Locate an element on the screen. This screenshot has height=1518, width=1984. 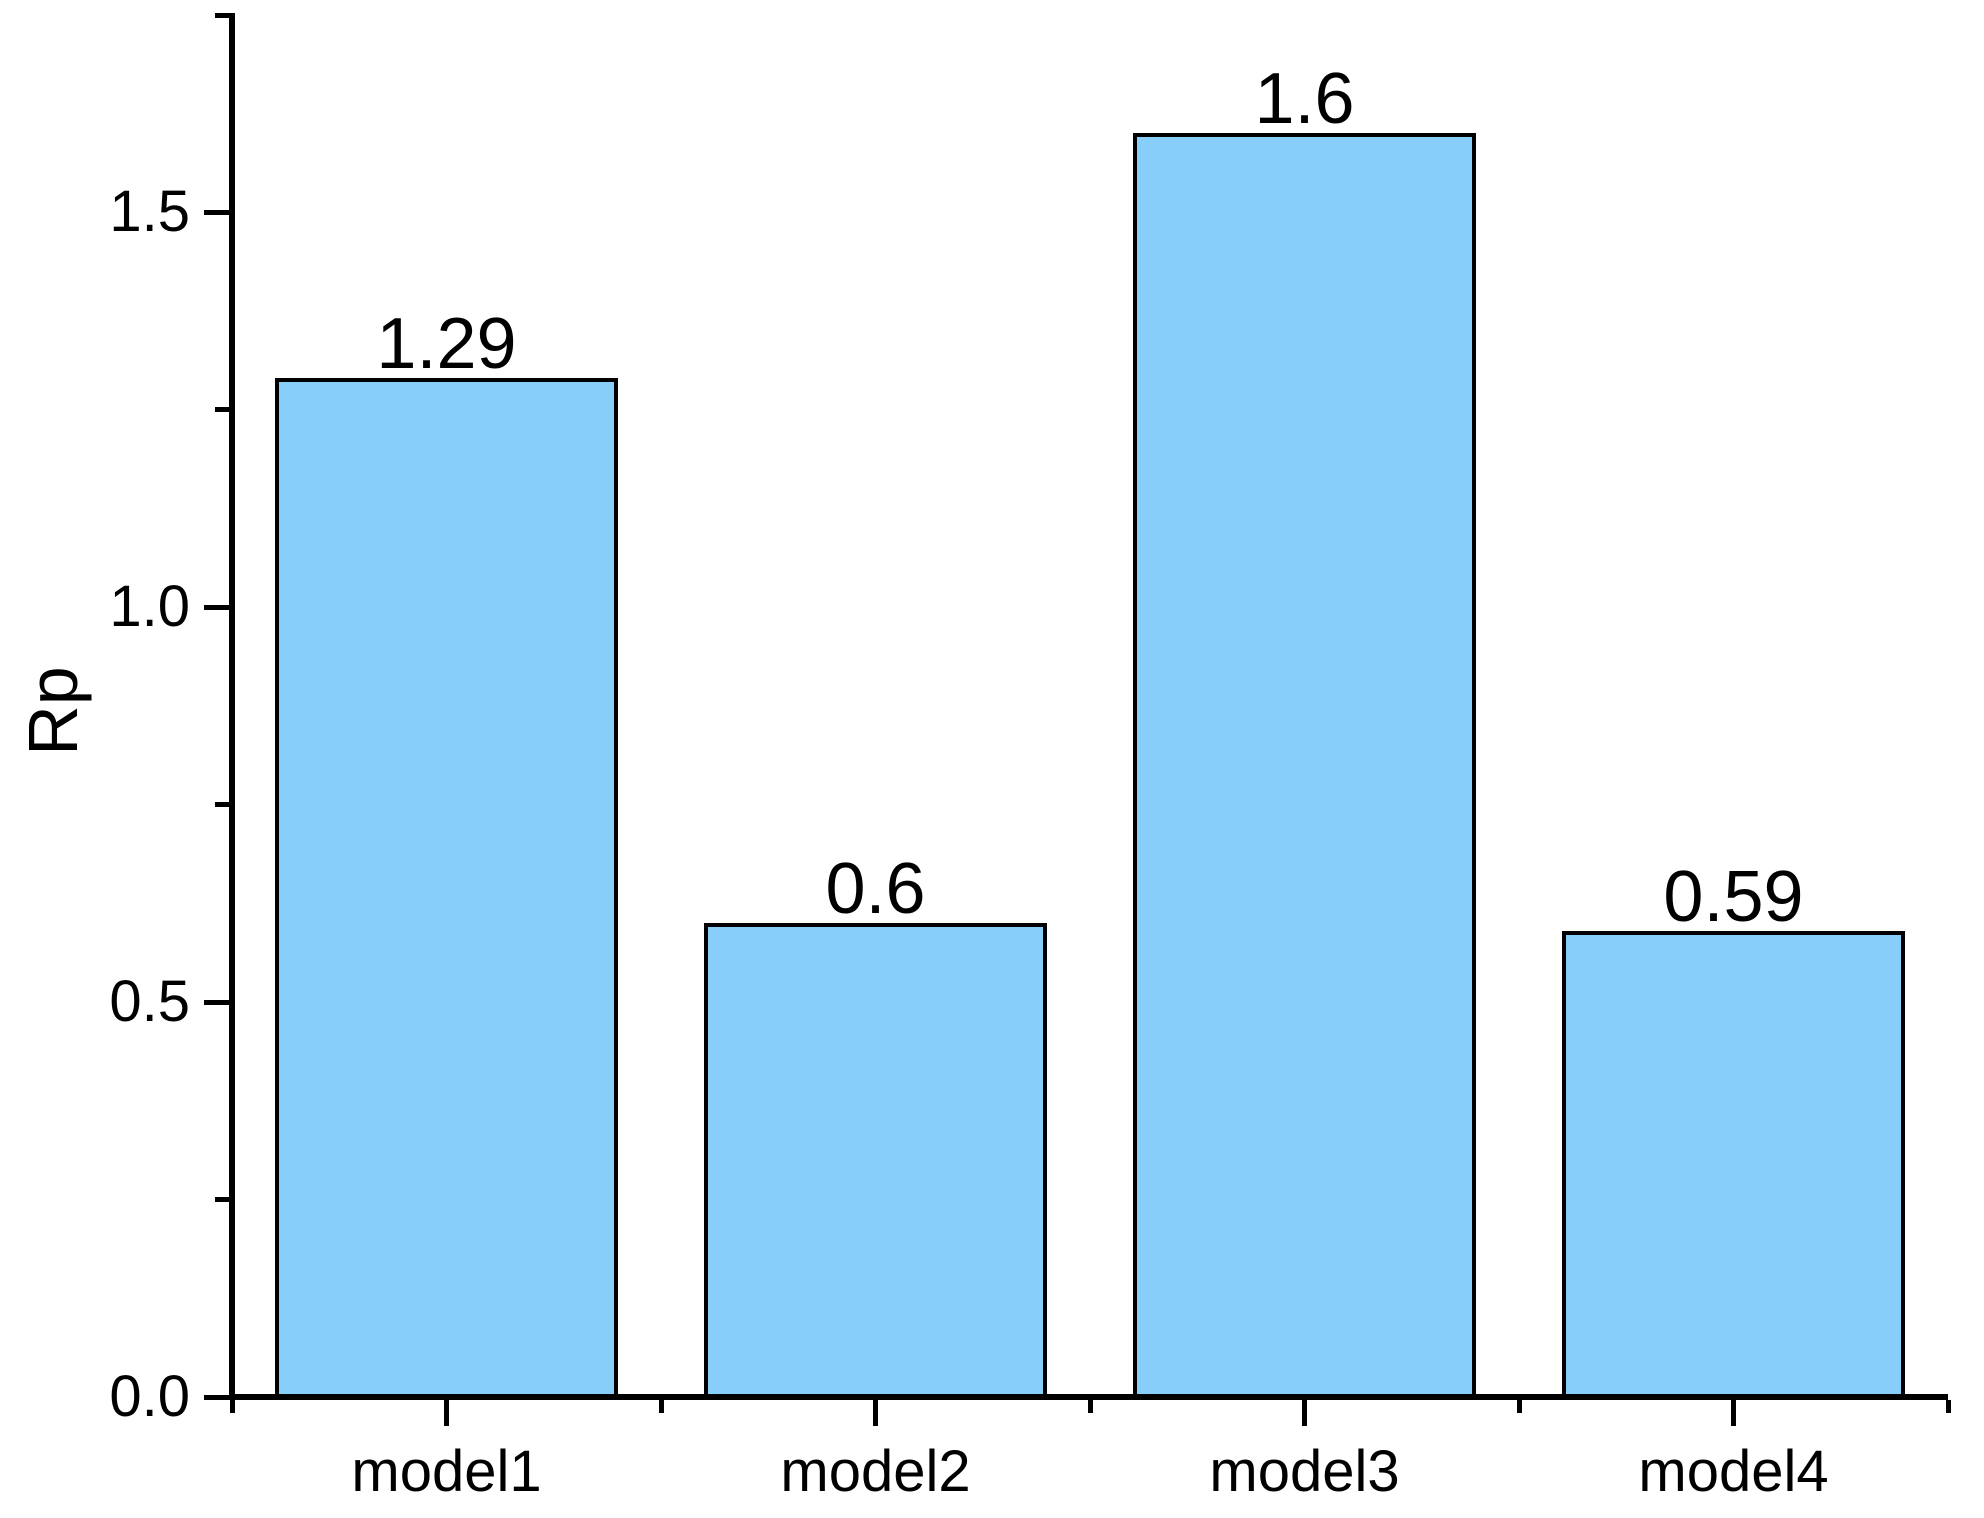
bar-value-label-model3: 1.6 is located at coordinates (1304, 99).